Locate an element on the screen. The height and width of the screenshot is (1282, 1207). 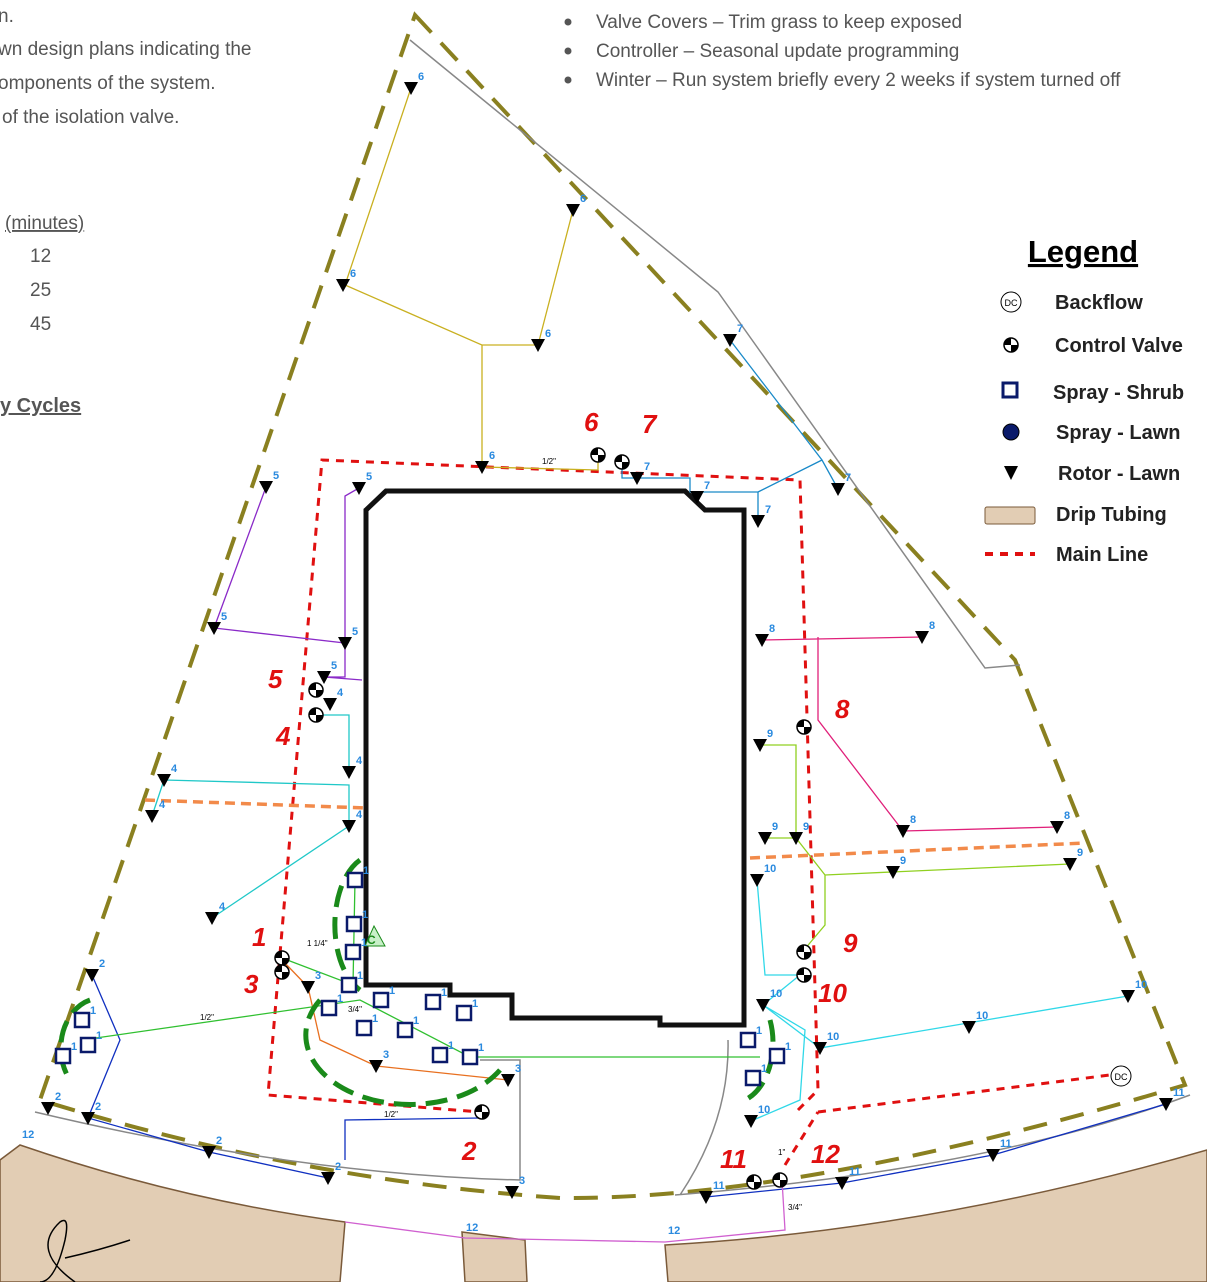
curb is located at coordinates (612, 1117).